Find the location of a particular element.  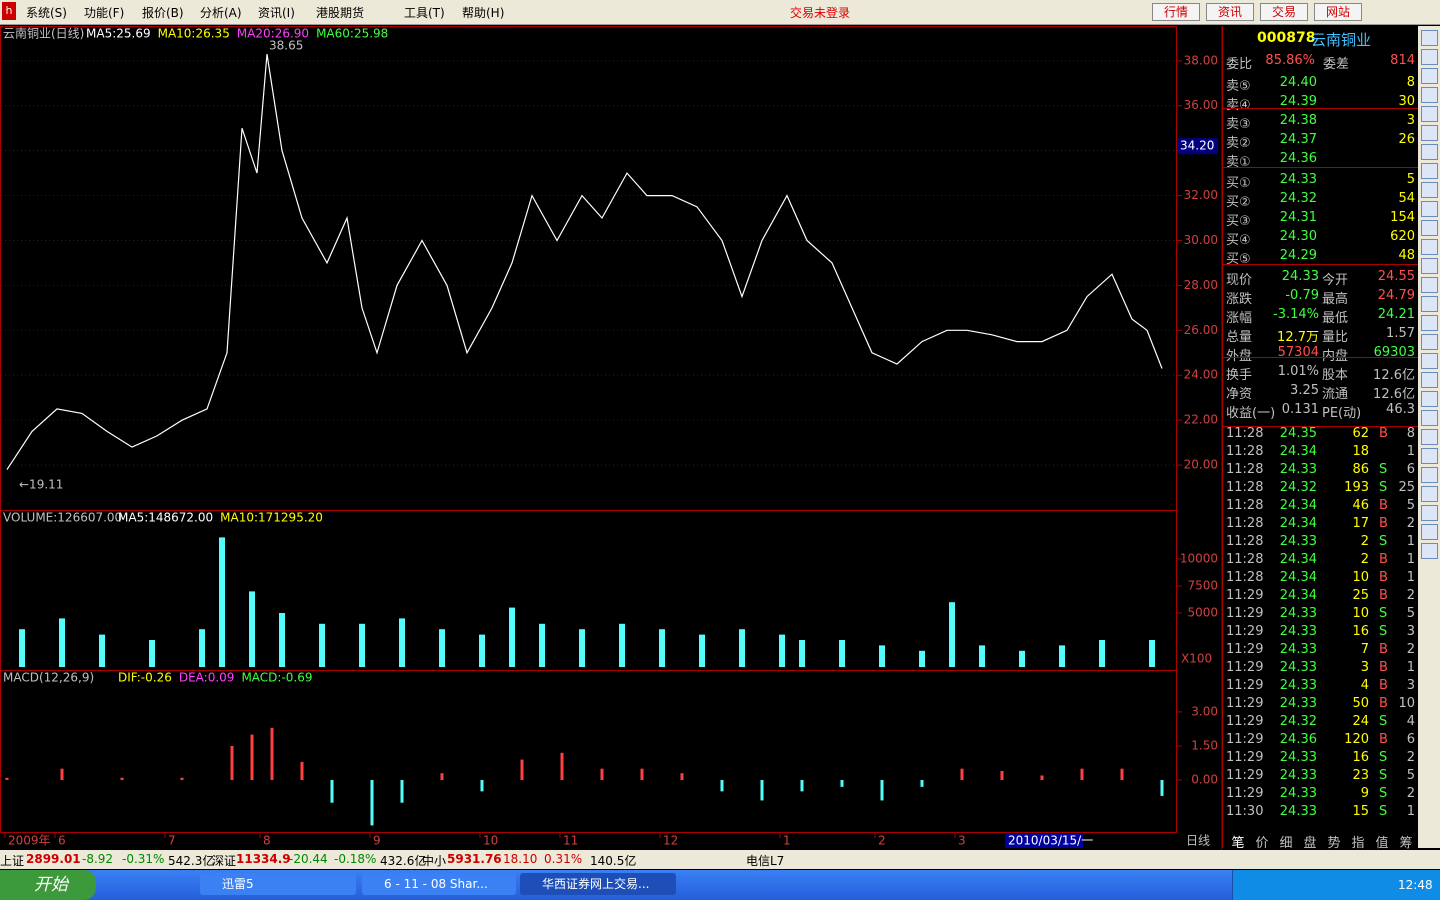

menu-item: 报价(B) is located at coordinates (163, 13).